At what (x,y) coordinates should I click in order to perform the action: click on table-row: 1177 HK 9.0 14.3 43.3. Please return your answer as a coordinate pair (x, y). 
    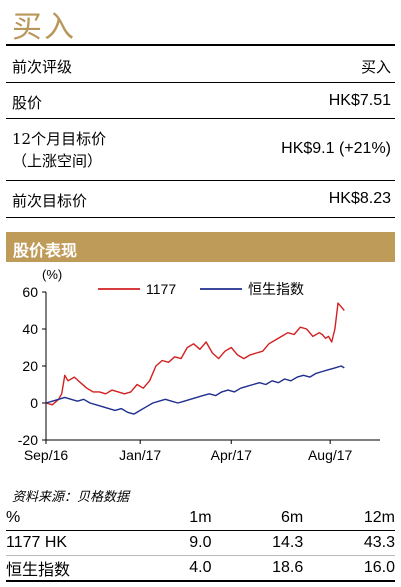
    Looking at the image, I should click on (200, 543).